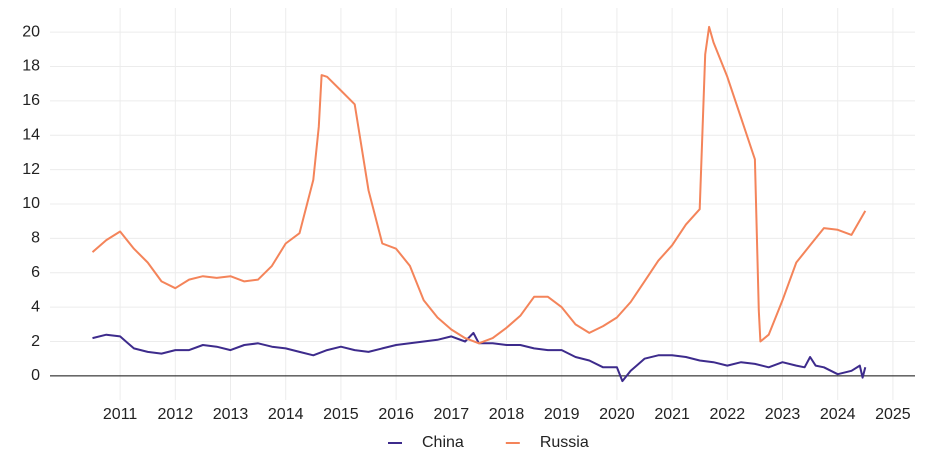 The image size is (941, 454). I want to click on y-tick-label: 4, so click(35, 306).